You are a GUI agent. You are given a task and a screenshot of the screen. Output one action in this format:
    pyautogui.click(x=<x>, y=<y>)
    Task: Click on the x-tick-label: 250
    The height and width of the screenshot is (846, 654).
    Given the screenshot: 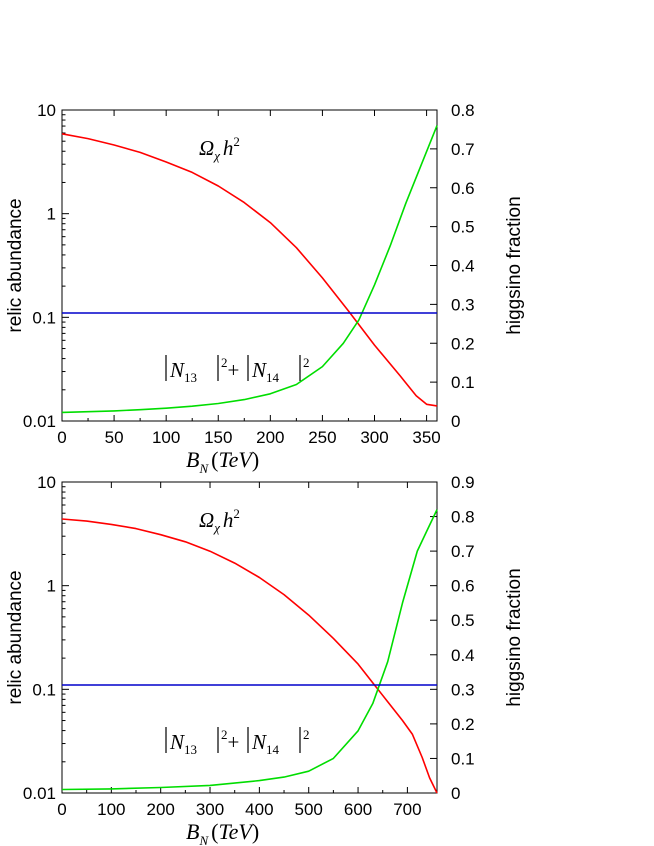 What is the action you would take?
    pyautogui.click(x=322, y=437)
    